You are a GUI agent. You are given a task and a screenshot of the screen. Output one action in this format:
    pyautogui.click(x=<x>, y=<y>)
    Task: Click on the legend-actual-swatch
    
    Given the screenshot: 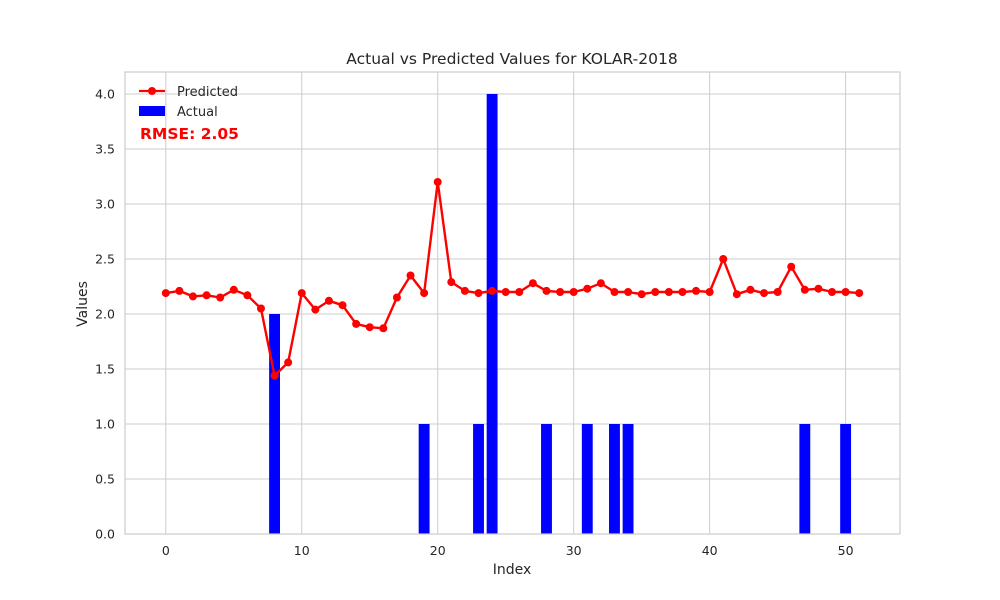 What is the action you would take?
    pyautogui.click(x=152, y=111)
    